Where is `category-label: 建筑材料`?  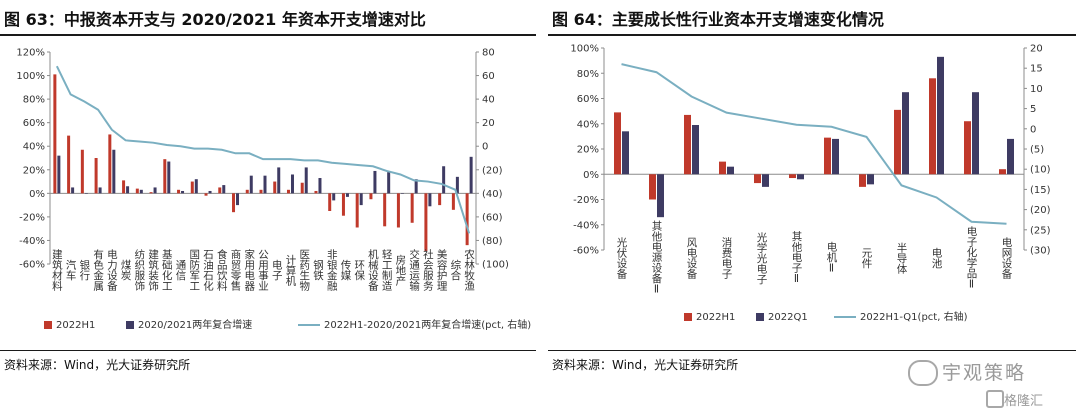
category-label: 建筑材料 is located at coordinates (57, 270).